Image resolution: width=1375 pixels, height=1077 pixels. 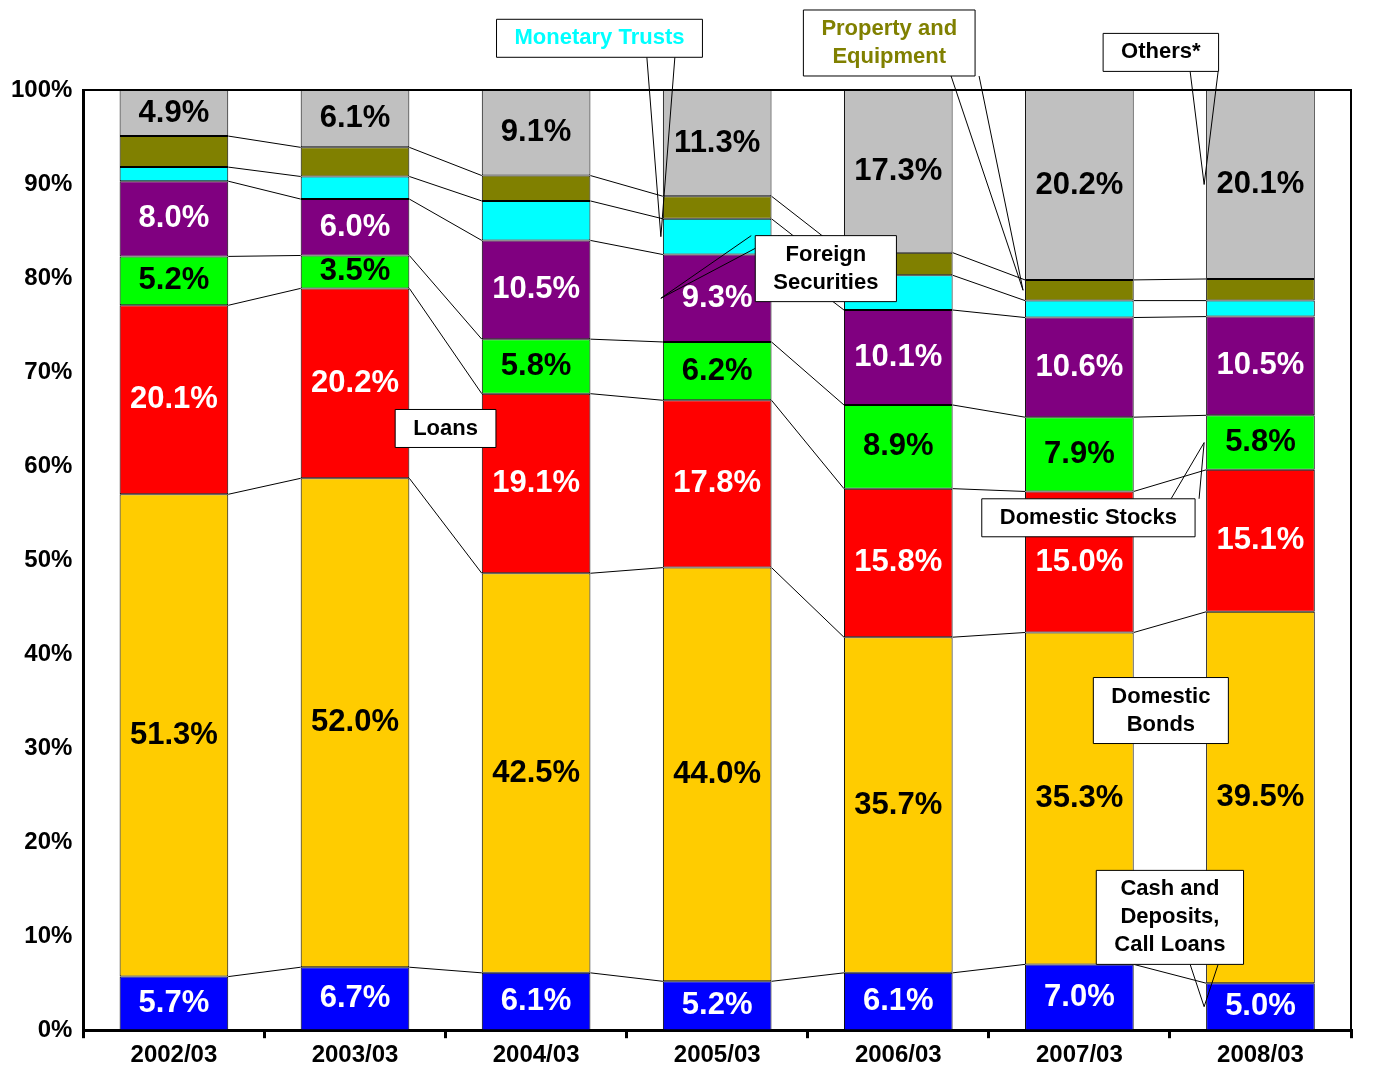 I want to click on series-label: Foreign Securities, so click(x=826, y=267).